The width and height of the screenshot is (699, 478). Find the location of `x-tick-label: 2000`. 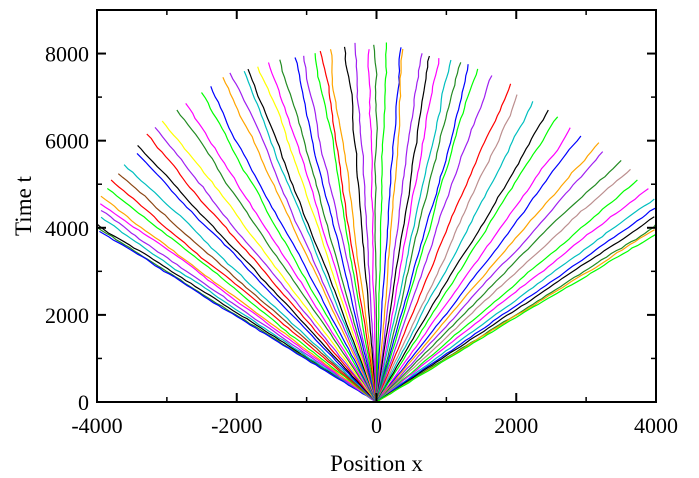

x-tick-label: 2000 is located at coordinates (516, 425).